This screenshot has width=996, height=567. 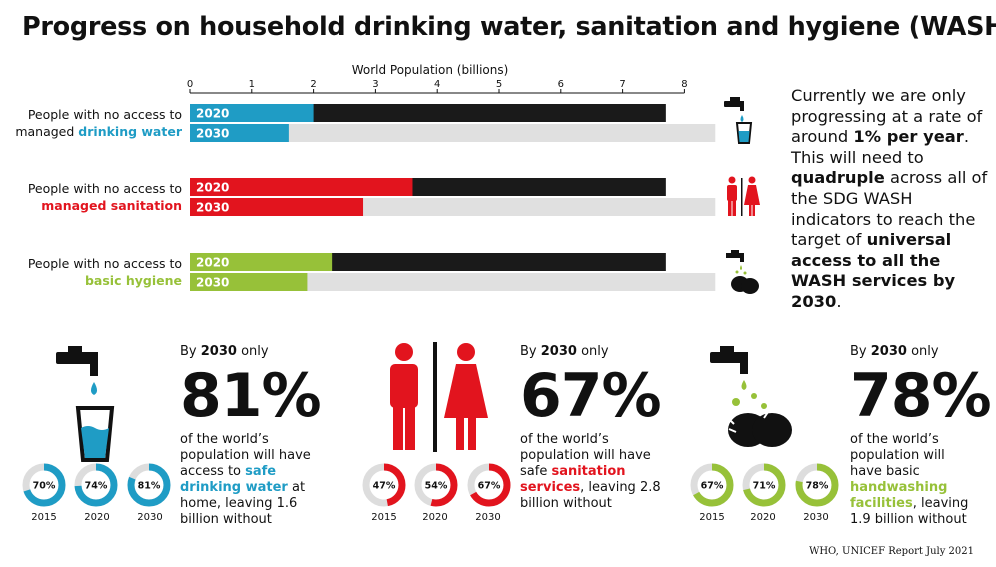 What do you see at coordinates (437, 84) in the screenshot?
I see `x-tick-label: 4` at bounding box center [437, 84].